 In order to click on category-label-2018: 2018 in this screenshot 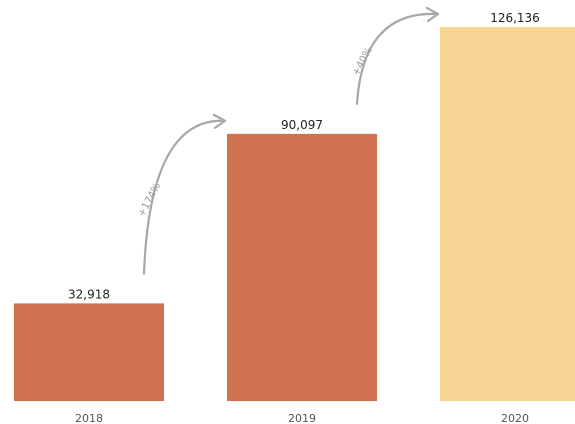, I will do `click(89, 418)`.